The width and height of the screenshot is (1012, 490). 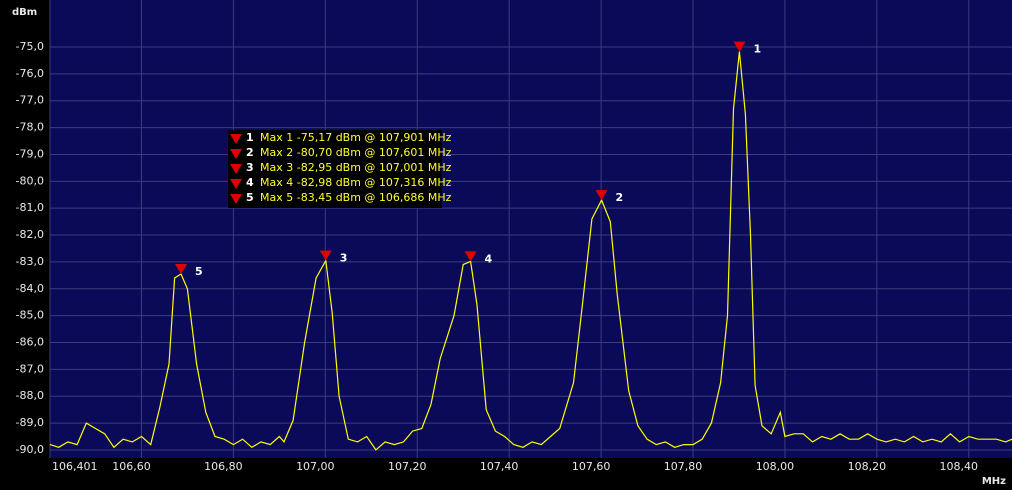 I want to click on marker-number: 2, so click(x=620, y=197).